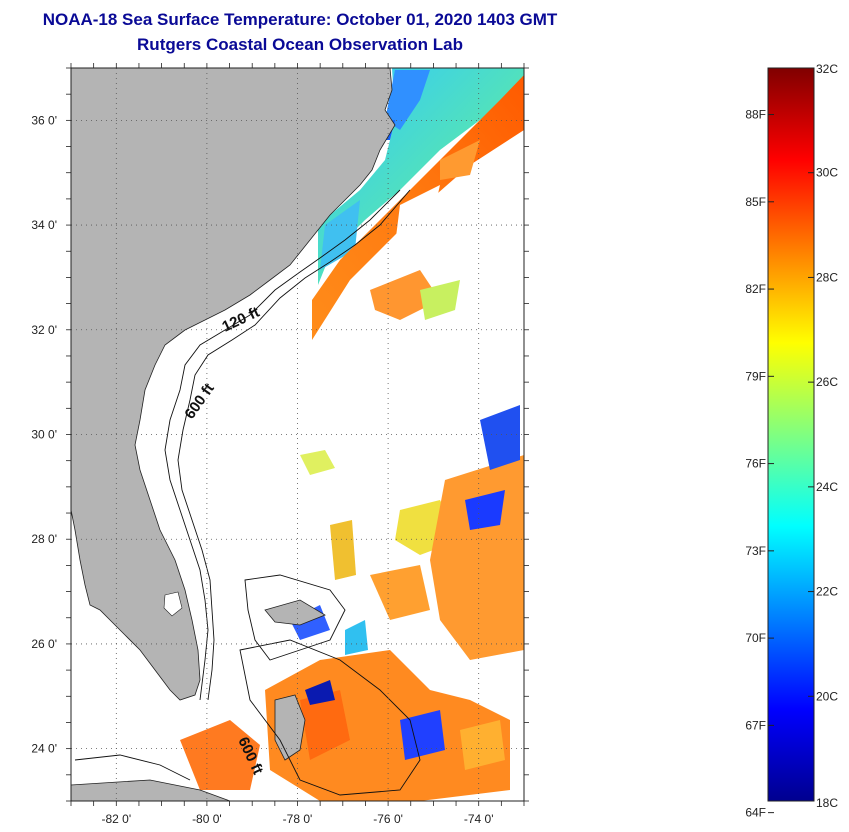  What do you see at coordinates (44, 120) in the screenshot?
I see `lat-tick-label: 36 0'` at bounding box center [44, 120].